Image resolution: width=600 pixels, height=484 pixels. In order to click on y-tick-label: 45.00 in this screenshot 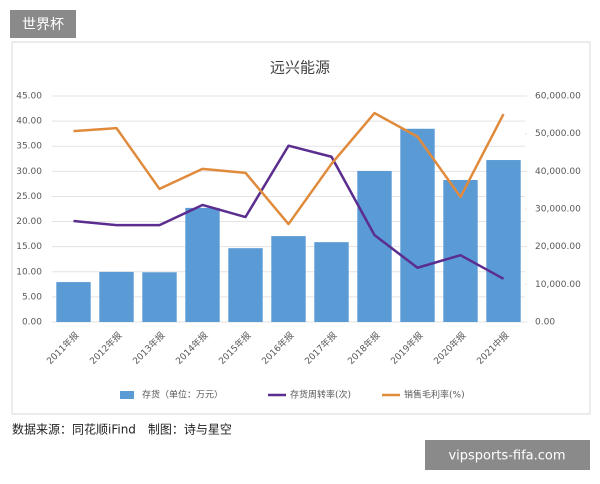, I will do `click(29, 97)`.